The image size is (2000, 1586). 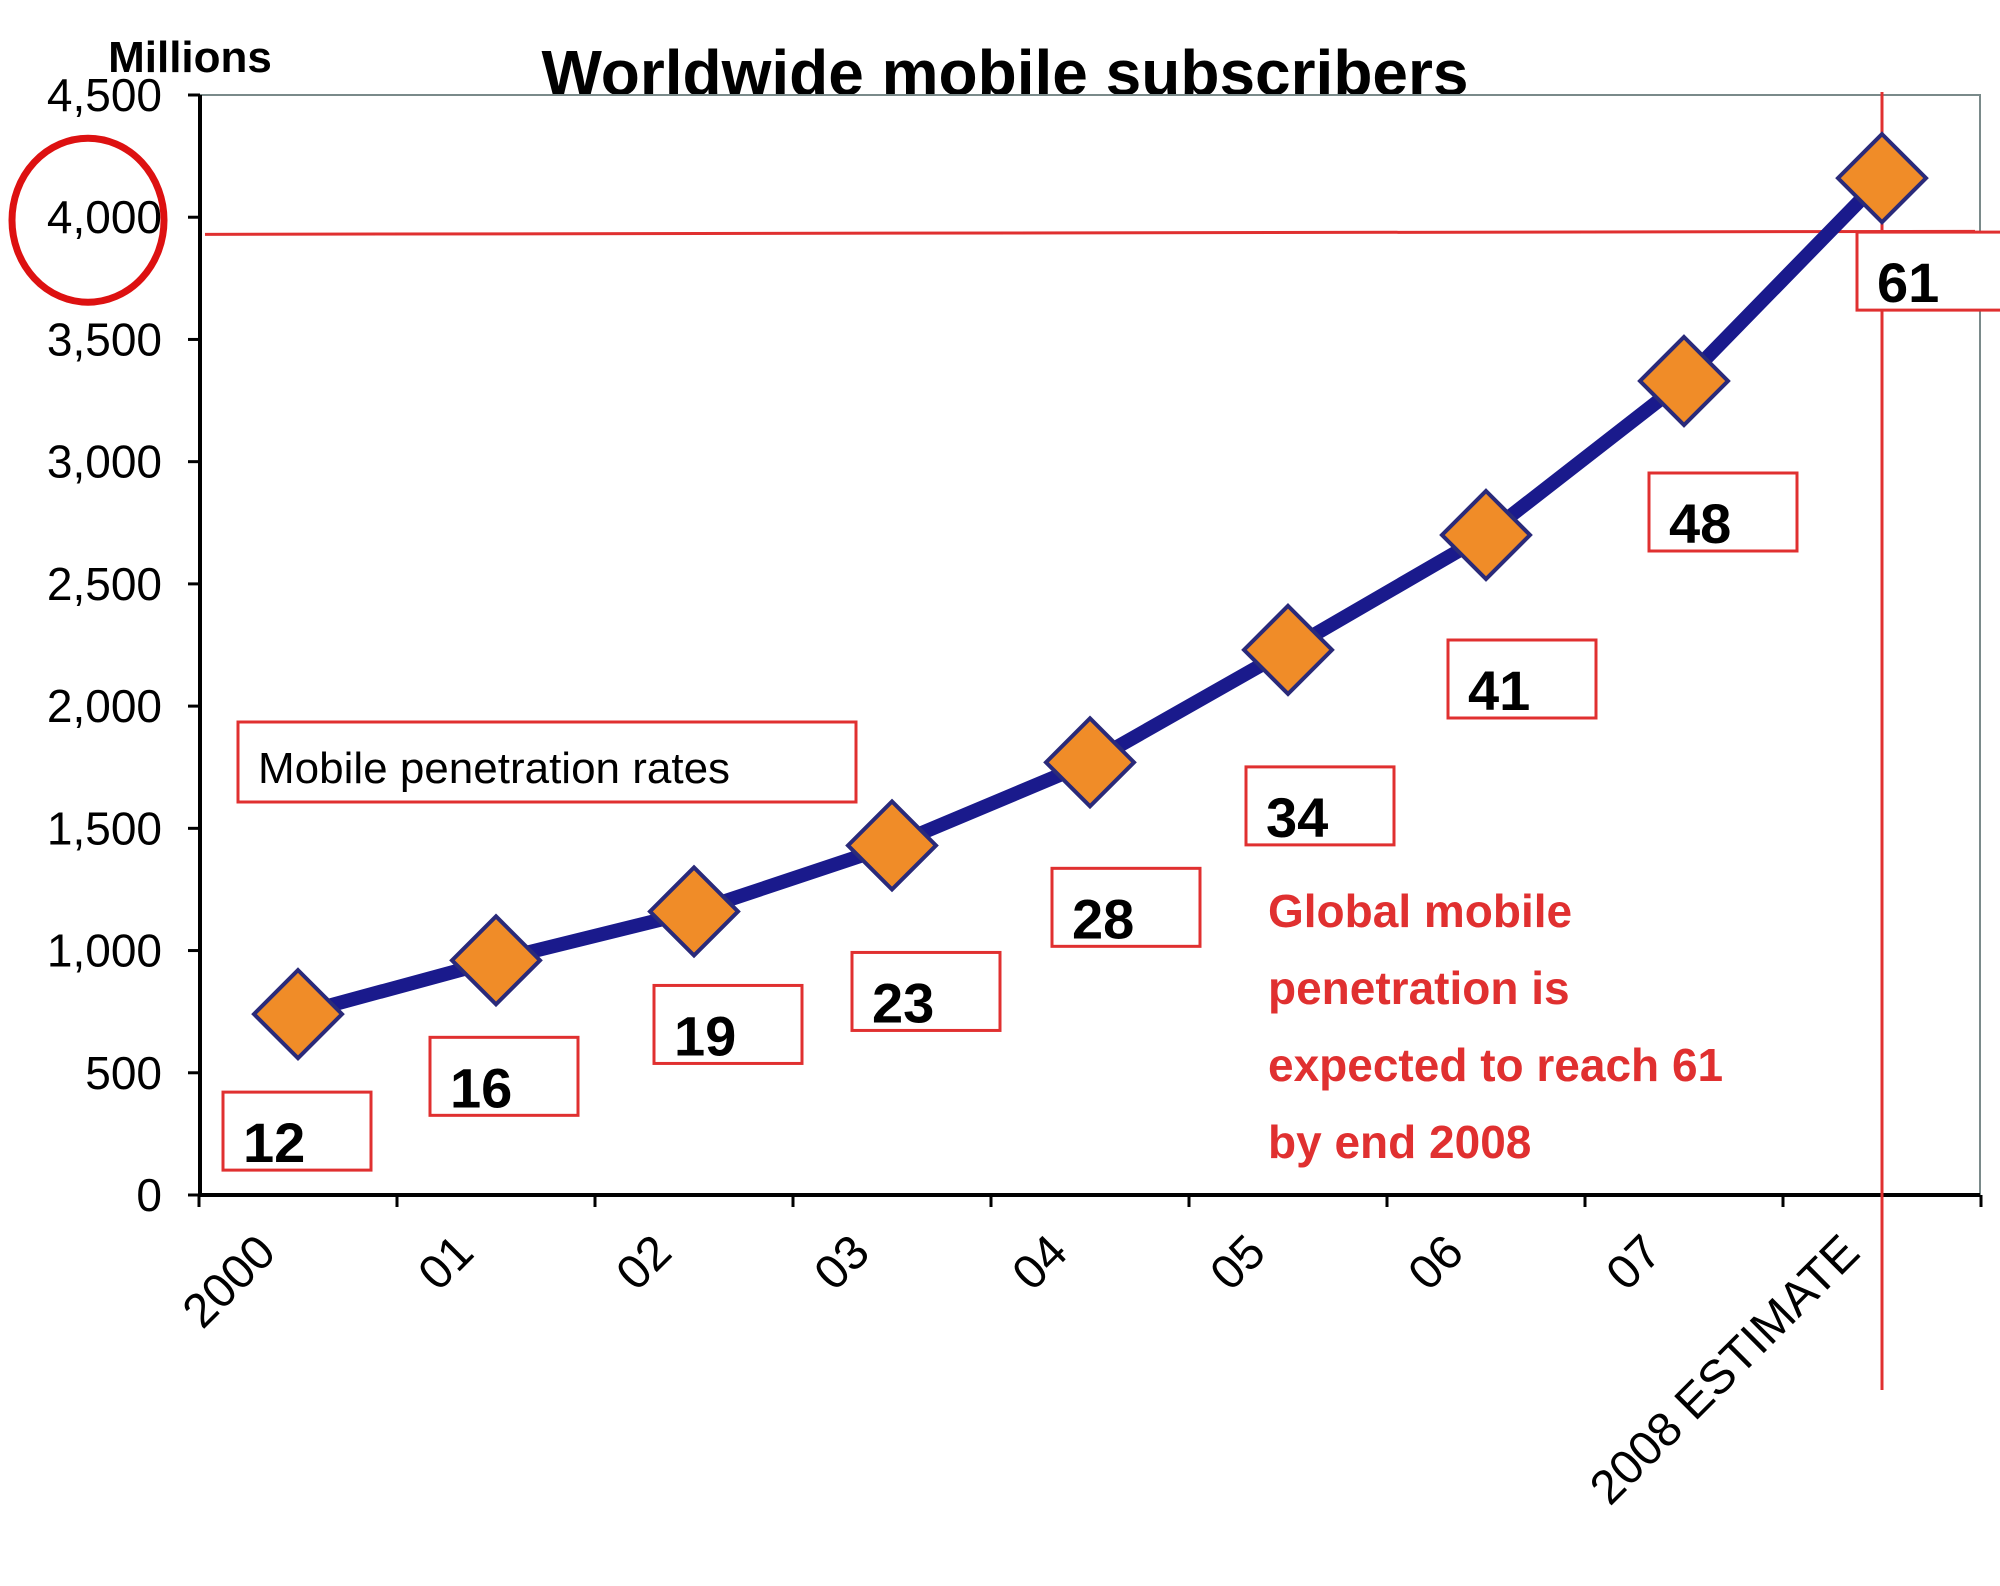 I want to click on x-tick-label: 2000, so click(x=229, y=1281).